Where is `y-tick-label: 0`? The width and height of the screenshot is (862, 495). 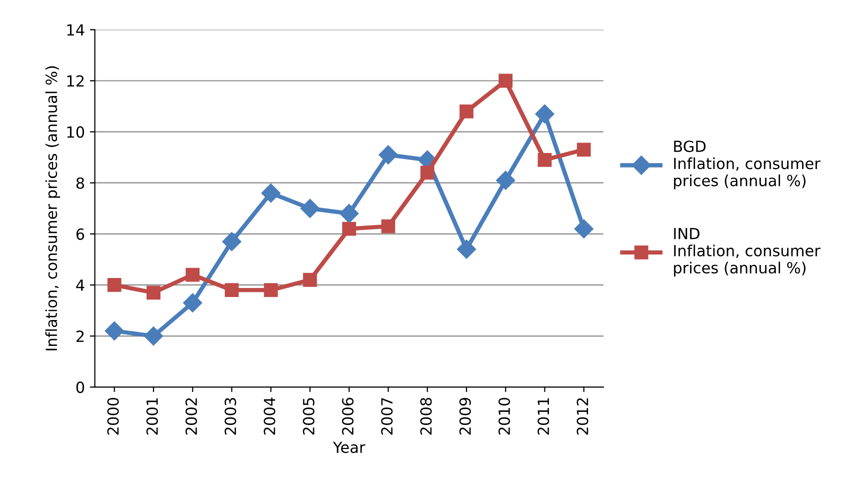 y-tick-label: 0 is located at coordinates (80, 388).